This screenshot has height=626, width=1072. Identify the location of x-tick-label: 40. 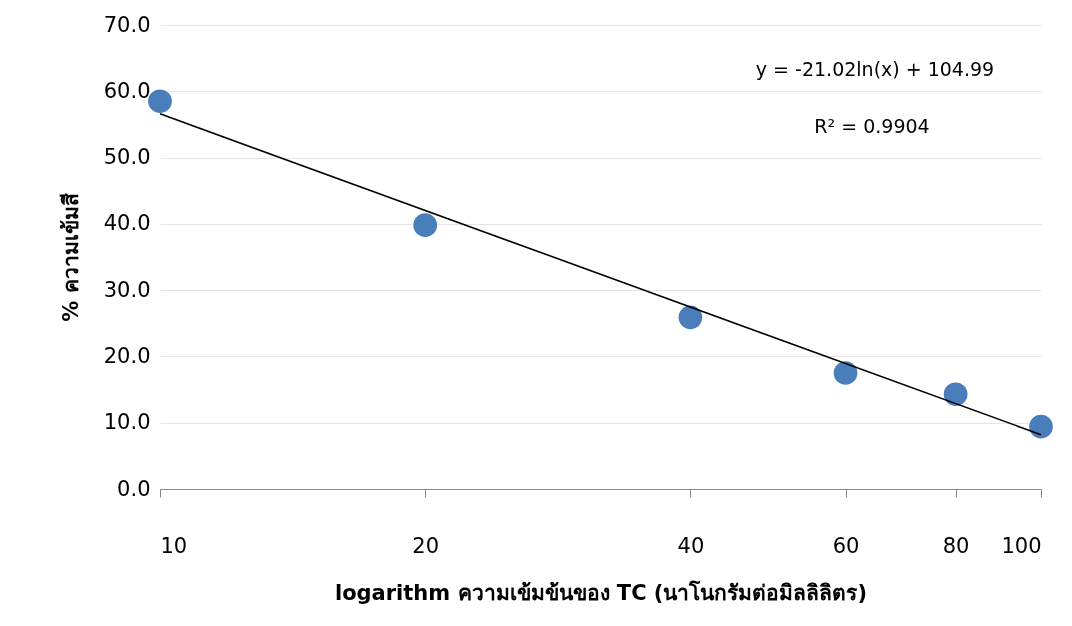
(691, 545).